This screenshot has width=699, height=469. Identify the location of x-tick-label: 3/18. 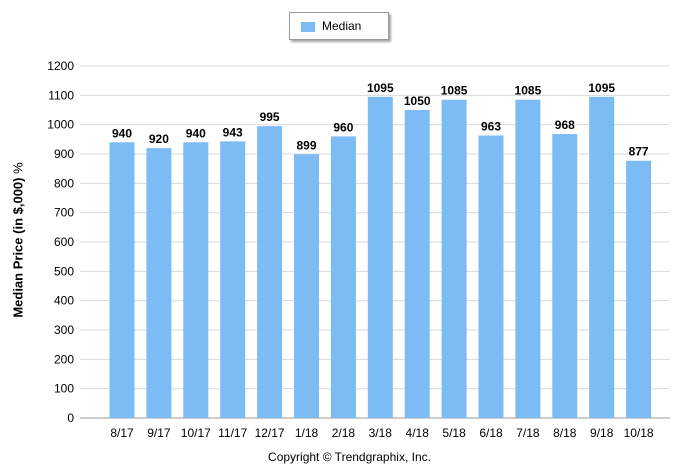
(381, 433).